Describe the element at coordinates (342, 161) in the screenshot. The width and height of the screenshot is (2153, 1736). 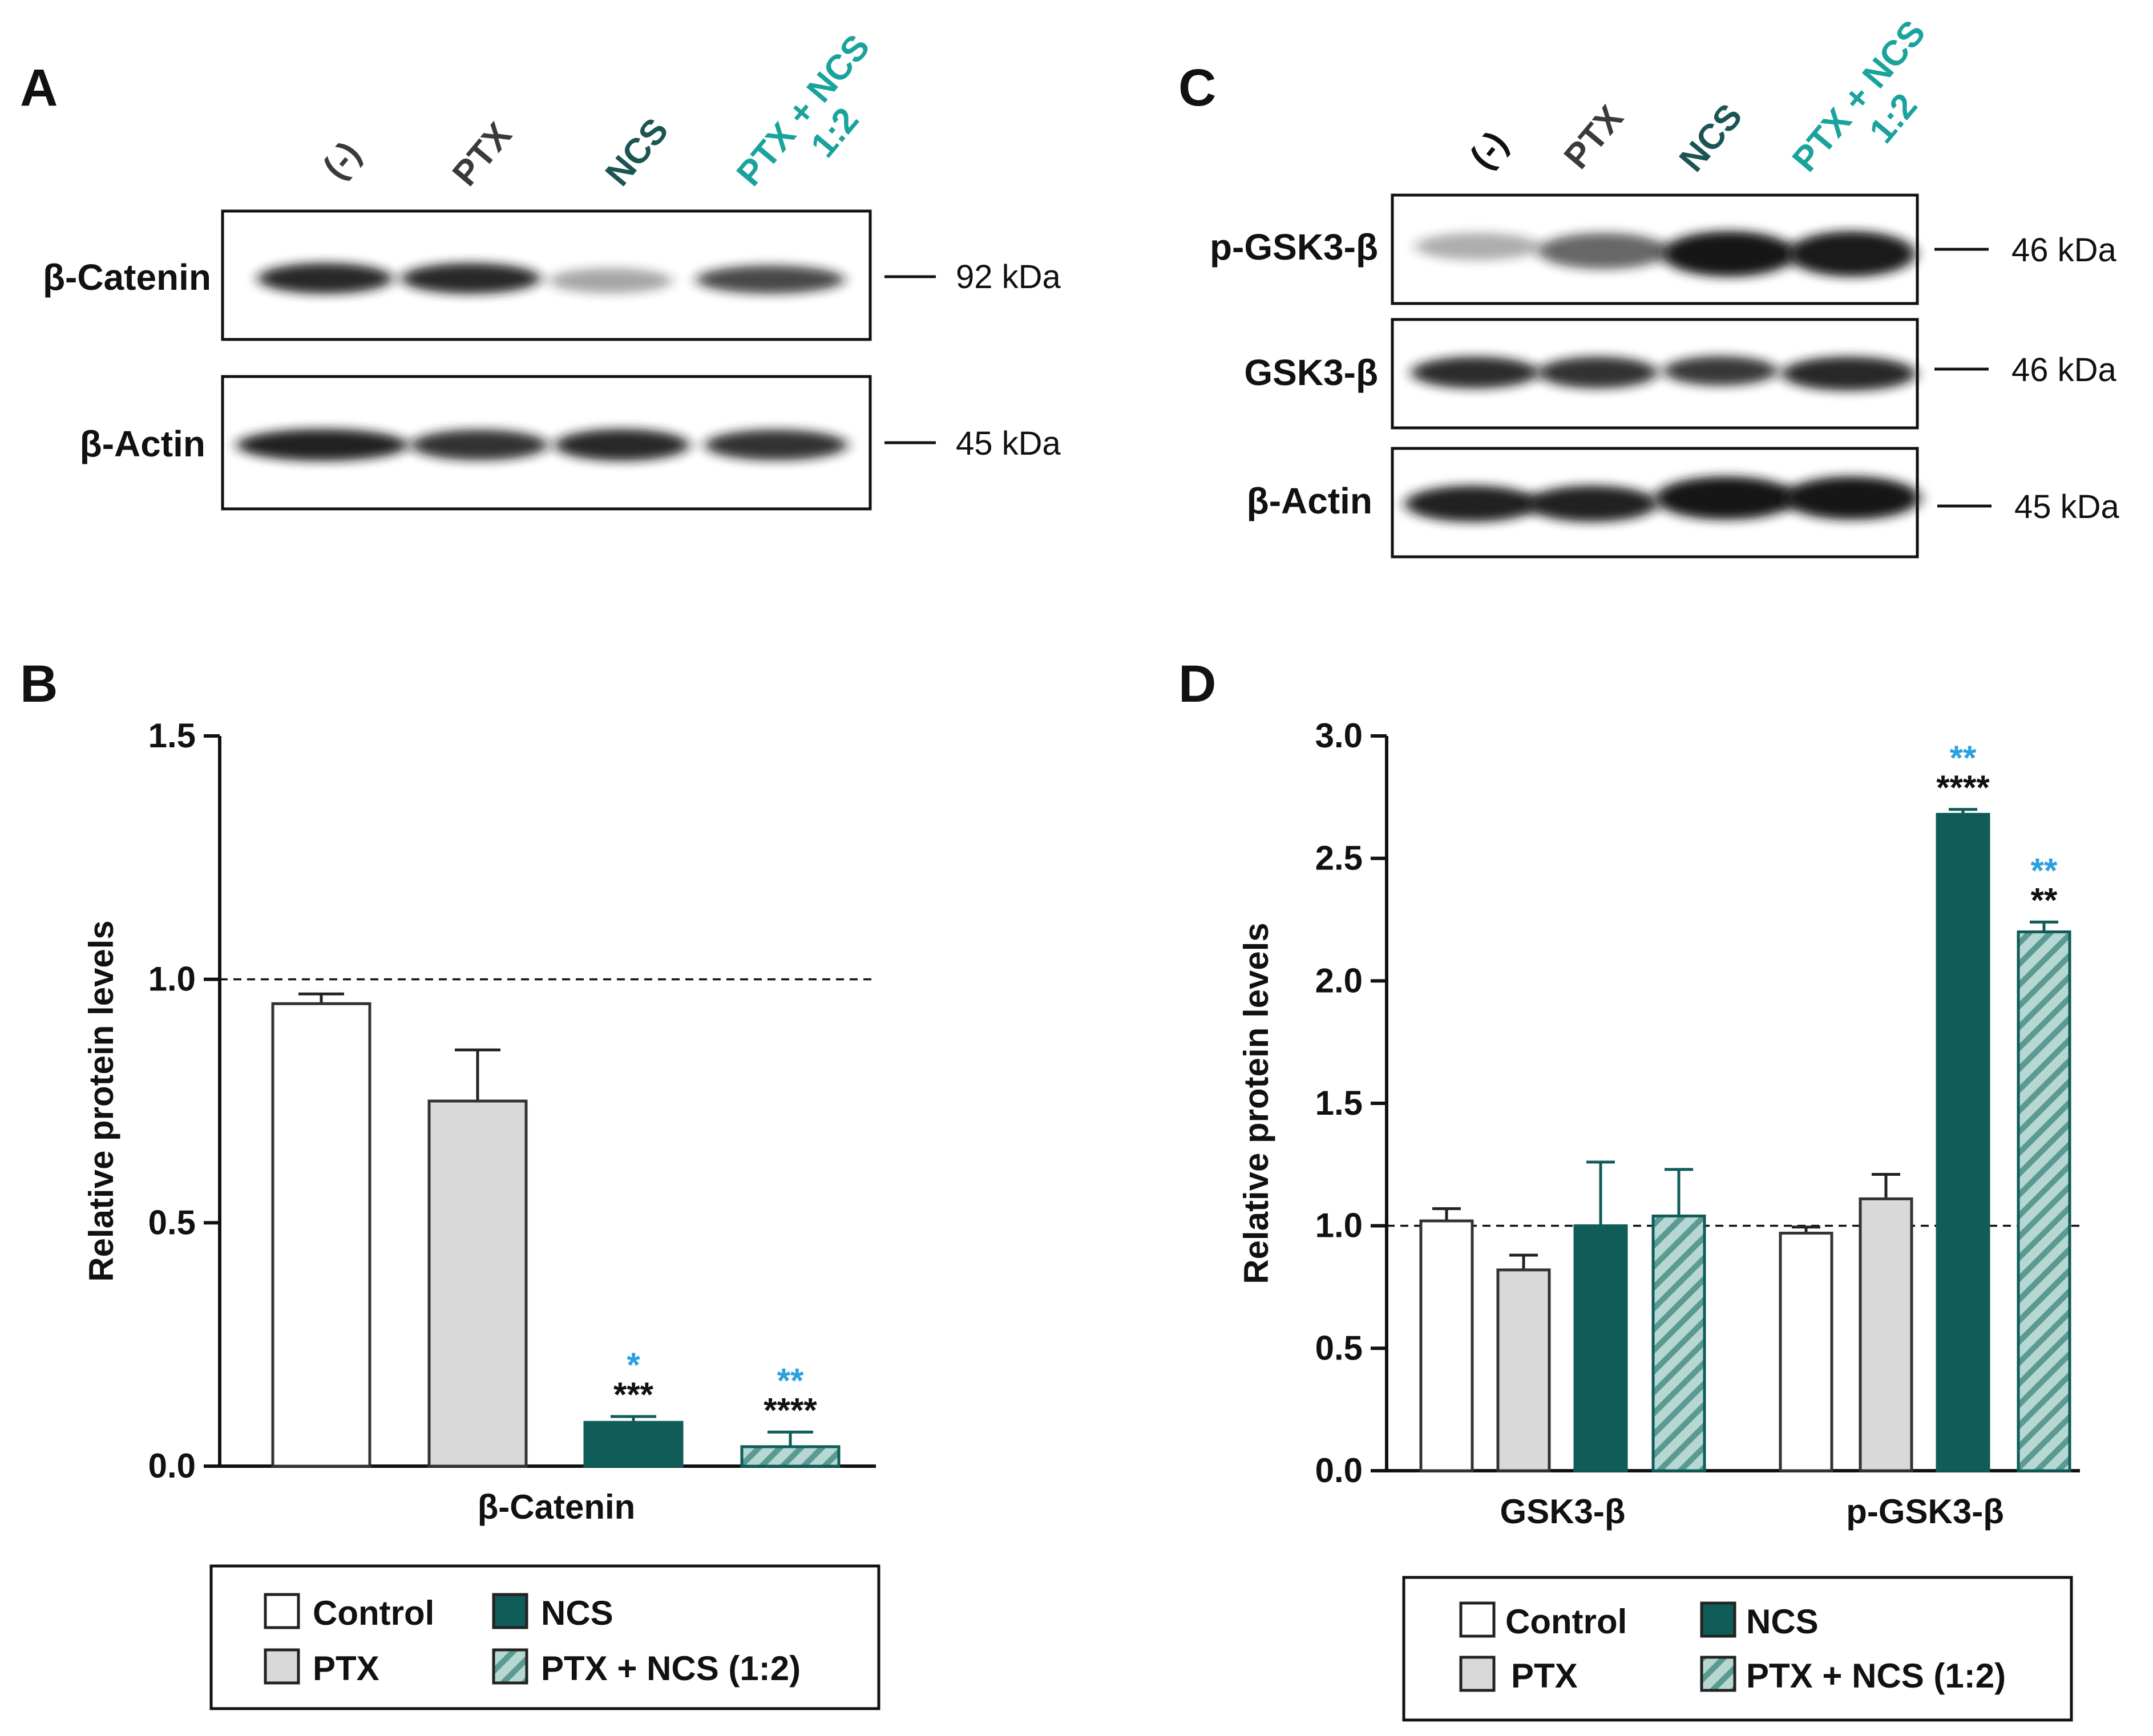
I see `blot-a-lane-label-control: (-)` at that location.